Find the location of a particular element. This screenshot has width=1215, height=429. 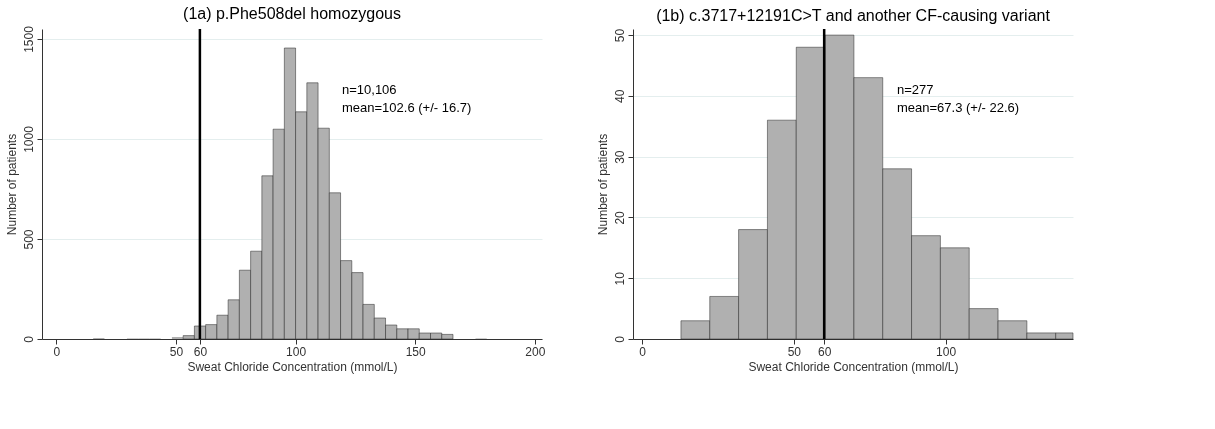

y-tick-label: 1500 is located at coordinates (28, 39).